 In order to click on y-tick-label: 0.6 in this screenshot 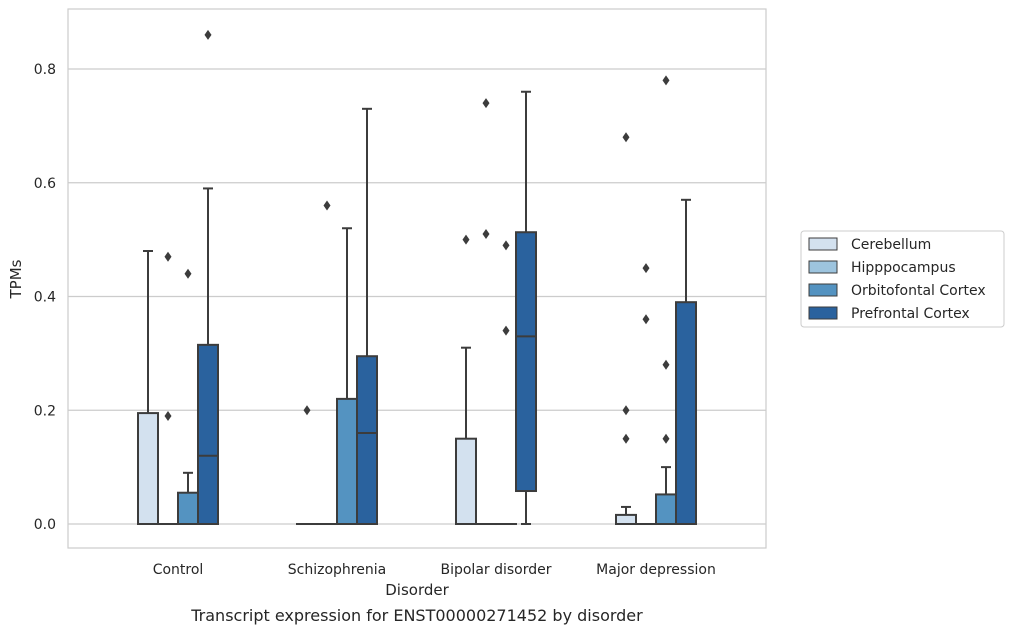, I will do `click(45, 184)`.